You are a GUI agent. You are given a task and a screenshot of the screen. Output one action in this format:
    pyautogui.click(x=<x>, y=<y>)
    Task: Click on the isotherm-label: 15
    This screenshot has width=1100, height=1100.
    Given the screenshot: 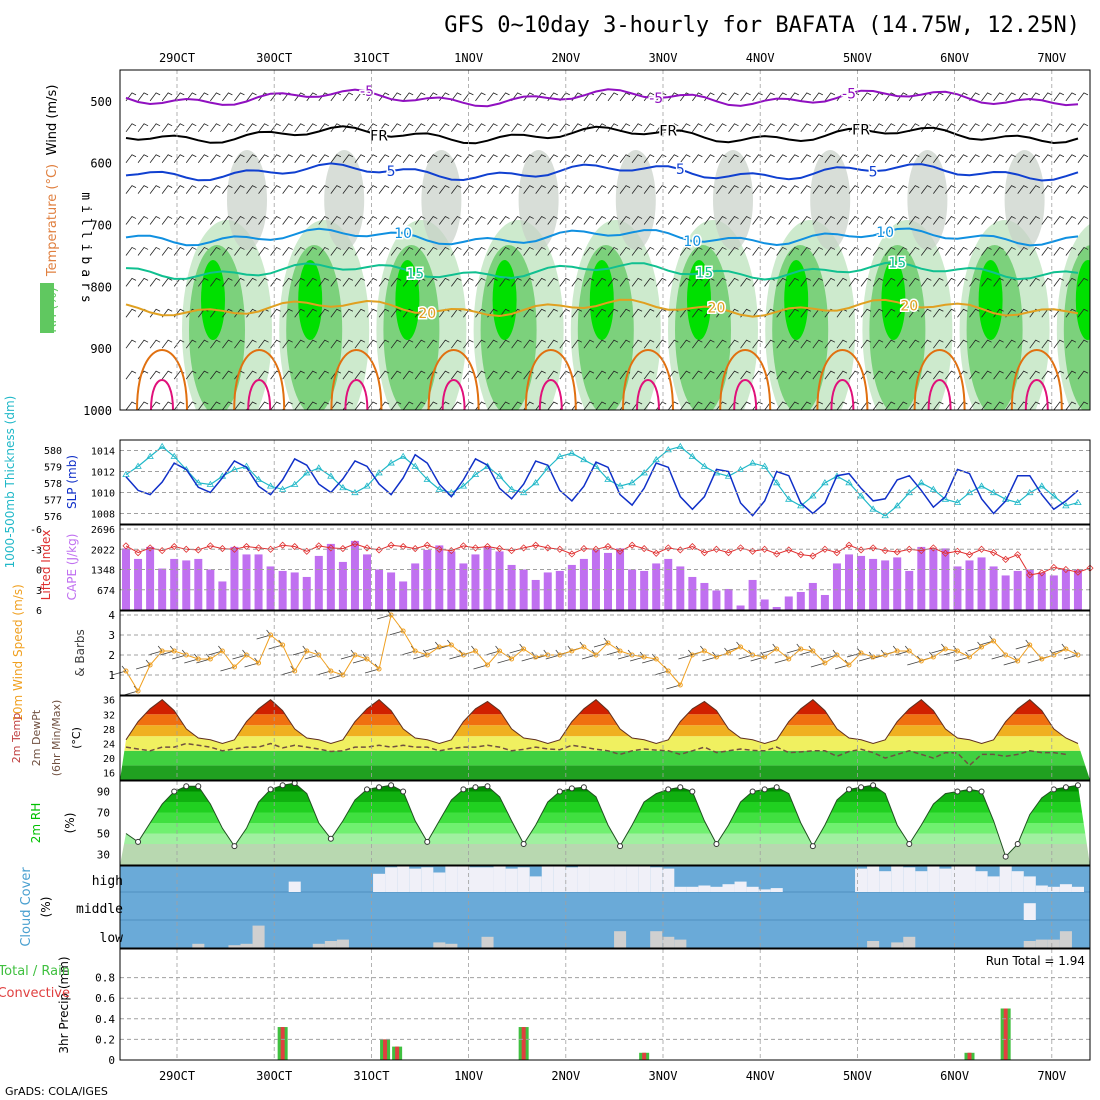 What is the action you would take?
    pyautogui.click(x=704, y=274)
    